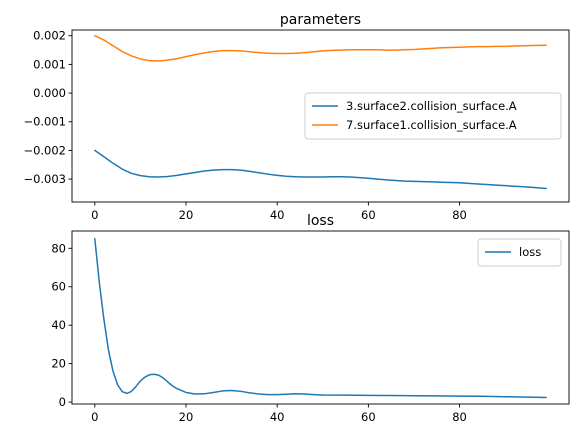 Image resolution: width=576 pixels, height=435 pixels. I want to click on y-tick-label: 0.001, so click(49, 64).